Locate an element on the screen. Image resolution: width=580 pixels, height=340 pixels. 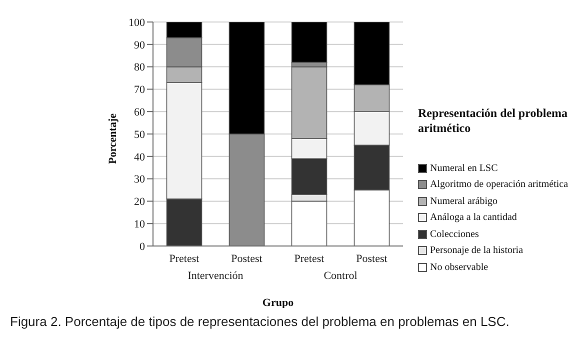
y-tick-label: 60 is located at coordinates (140, 112).